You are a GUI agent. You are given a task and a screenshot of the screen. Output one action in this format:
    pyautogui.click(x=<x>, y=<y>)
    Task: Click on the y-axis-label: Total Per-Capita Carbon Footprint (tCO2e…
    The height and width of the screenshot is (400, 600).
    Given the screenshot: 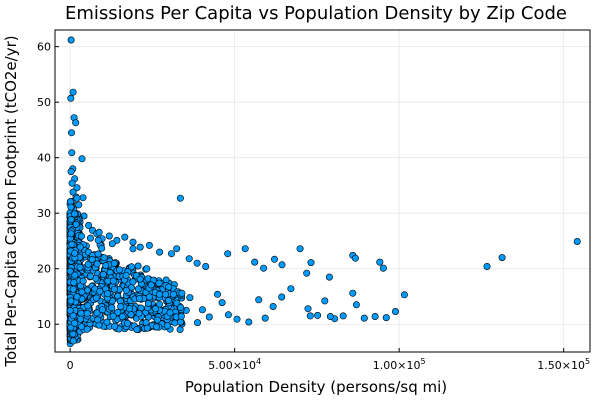 What is the action you would take?
    pyautogui.click(x=11, y=201)
    